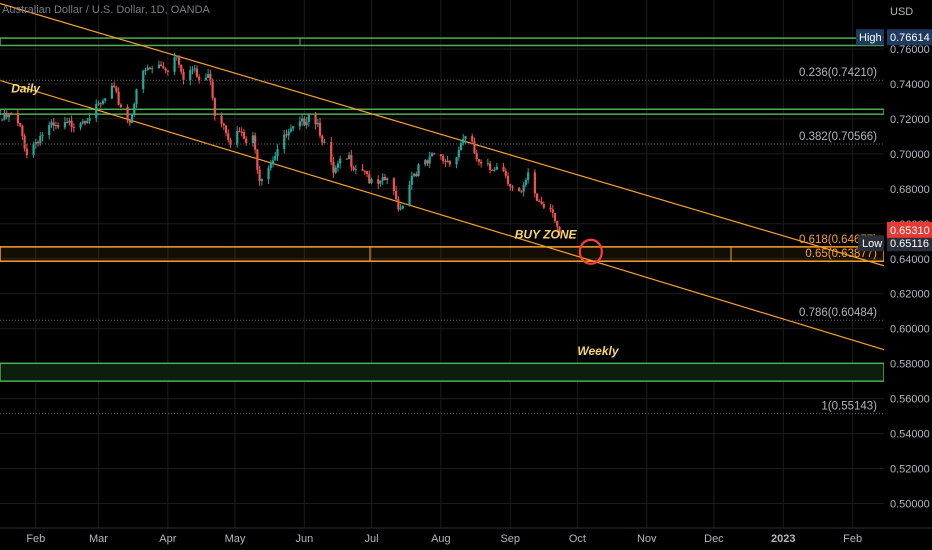  Describe the element at coordinates (901, 12) in the screenshot. I see `currency-label: USD` at that location.